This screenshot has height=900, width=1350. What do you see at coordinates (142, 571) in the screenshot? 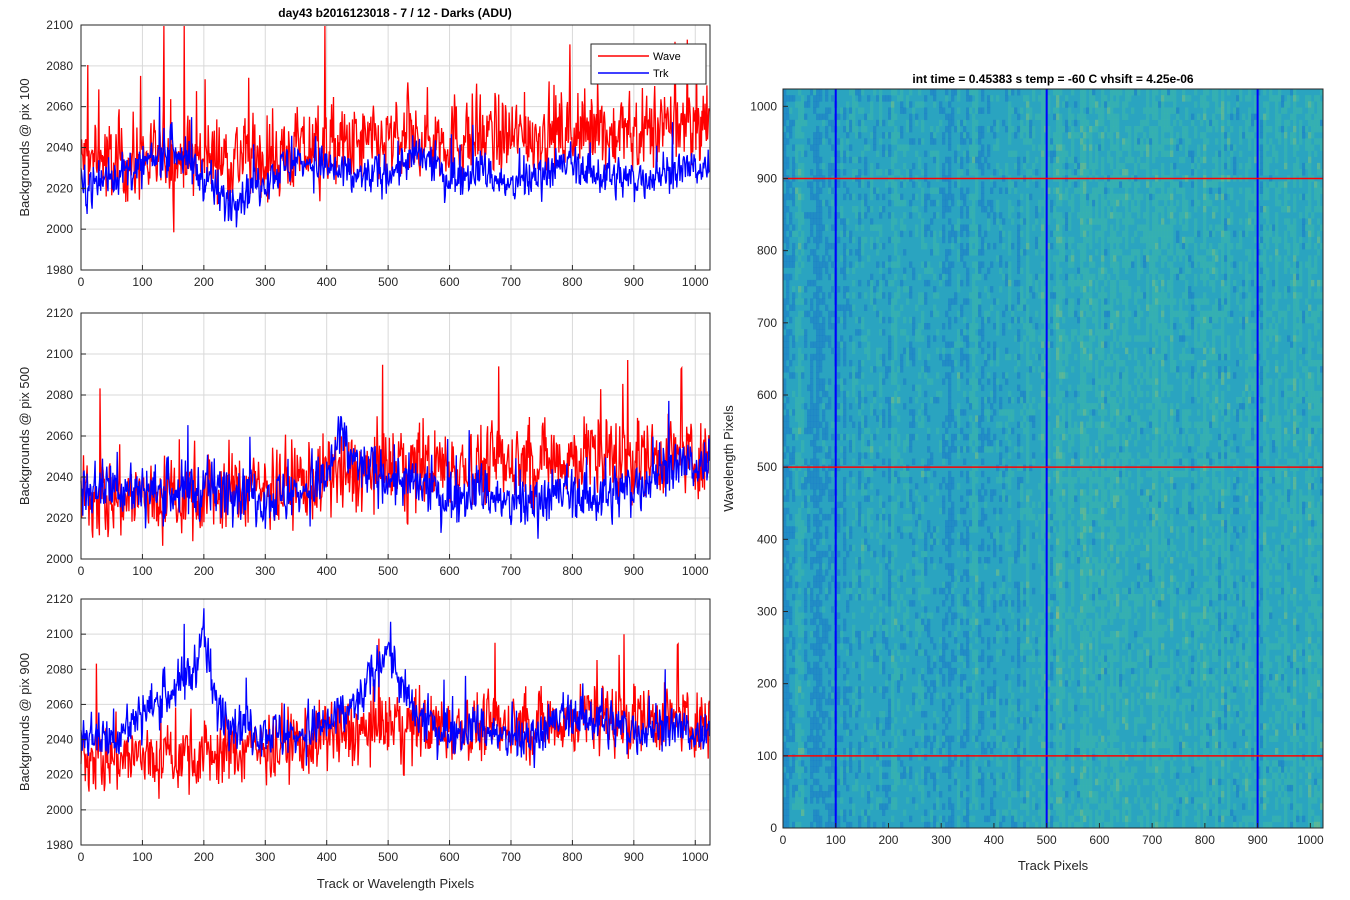
I see `x-tick-label: 100` at bounding box center [142, 571].